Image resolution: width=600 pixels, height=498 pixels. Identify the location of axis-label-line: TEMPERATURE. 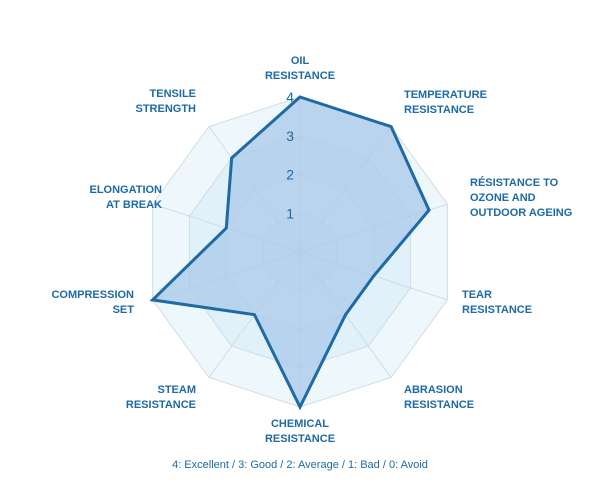
(445, 95).